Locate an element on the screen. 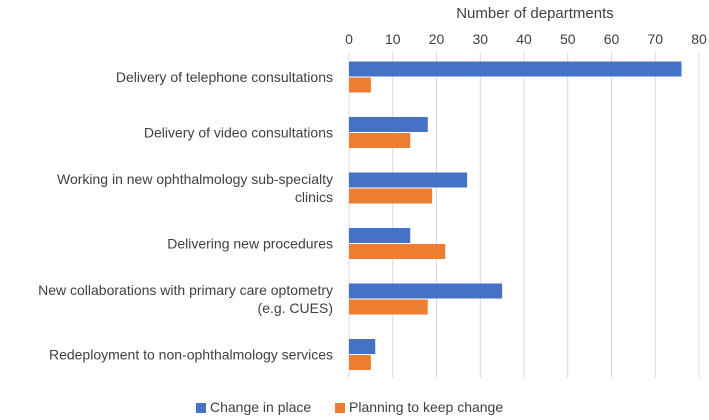 The height and width of the screenshot is (420, 709). x-tick-label-30: 30 is located at coordinates (480, 39).